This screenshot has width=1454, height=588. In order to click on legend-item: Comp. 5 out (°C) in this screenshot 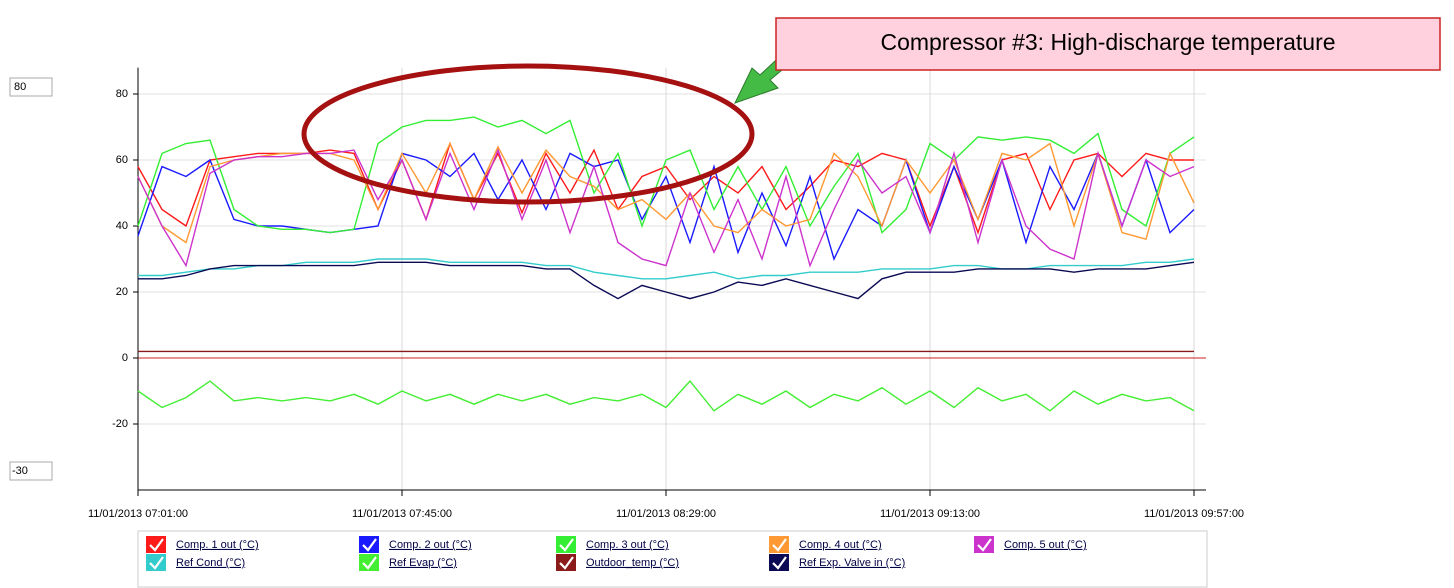, I will do `click(1030, 544)`.